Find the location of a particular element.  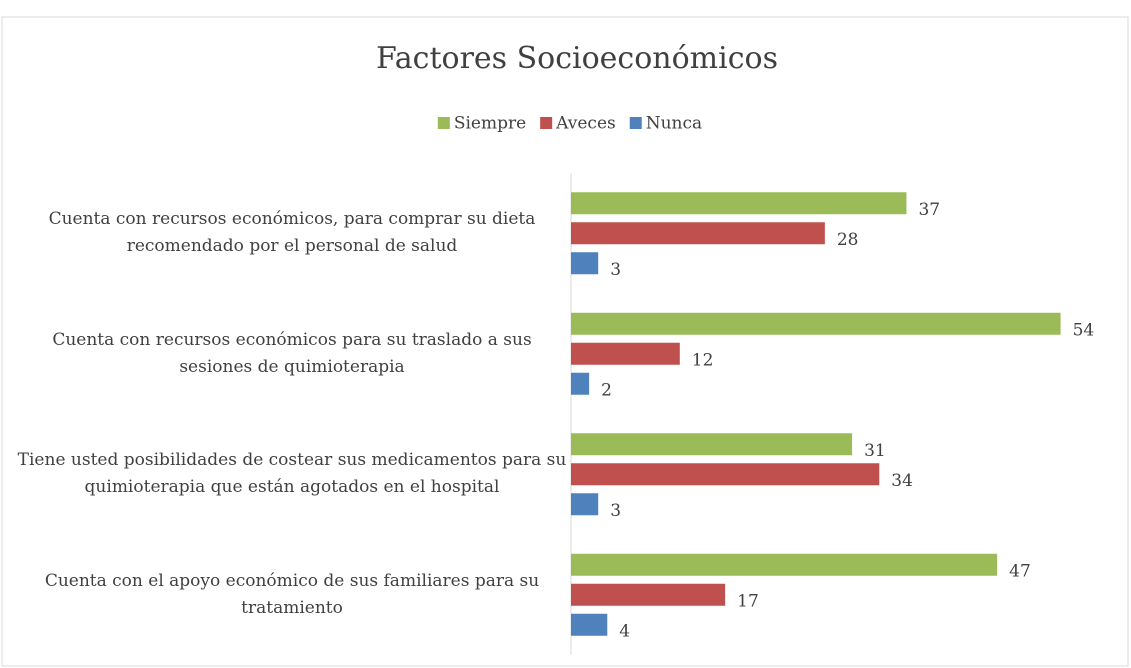

data-label: 12 is located at coordinates (703, 360).